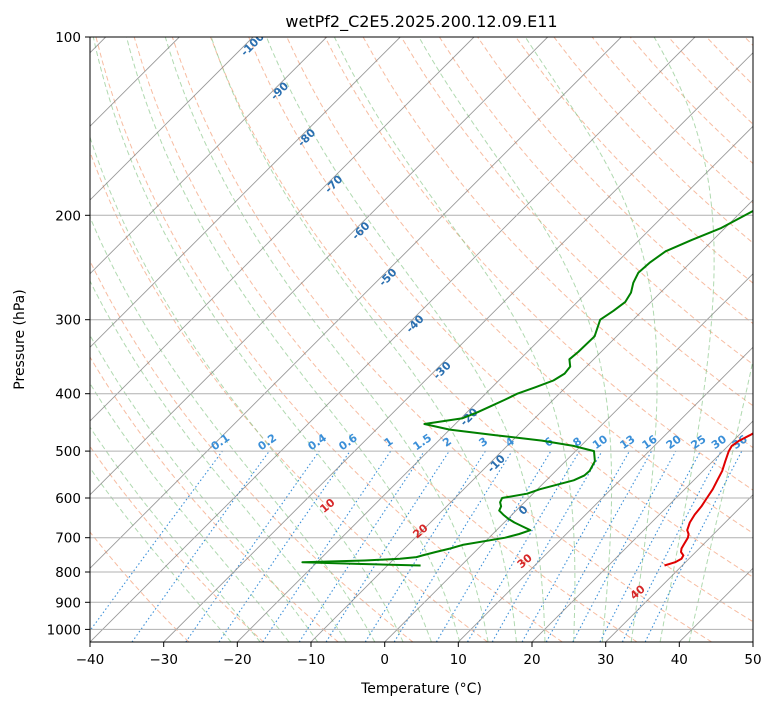 The image size is (775, 708). I want to click on y-tick-label: 200, so click(68, 216).